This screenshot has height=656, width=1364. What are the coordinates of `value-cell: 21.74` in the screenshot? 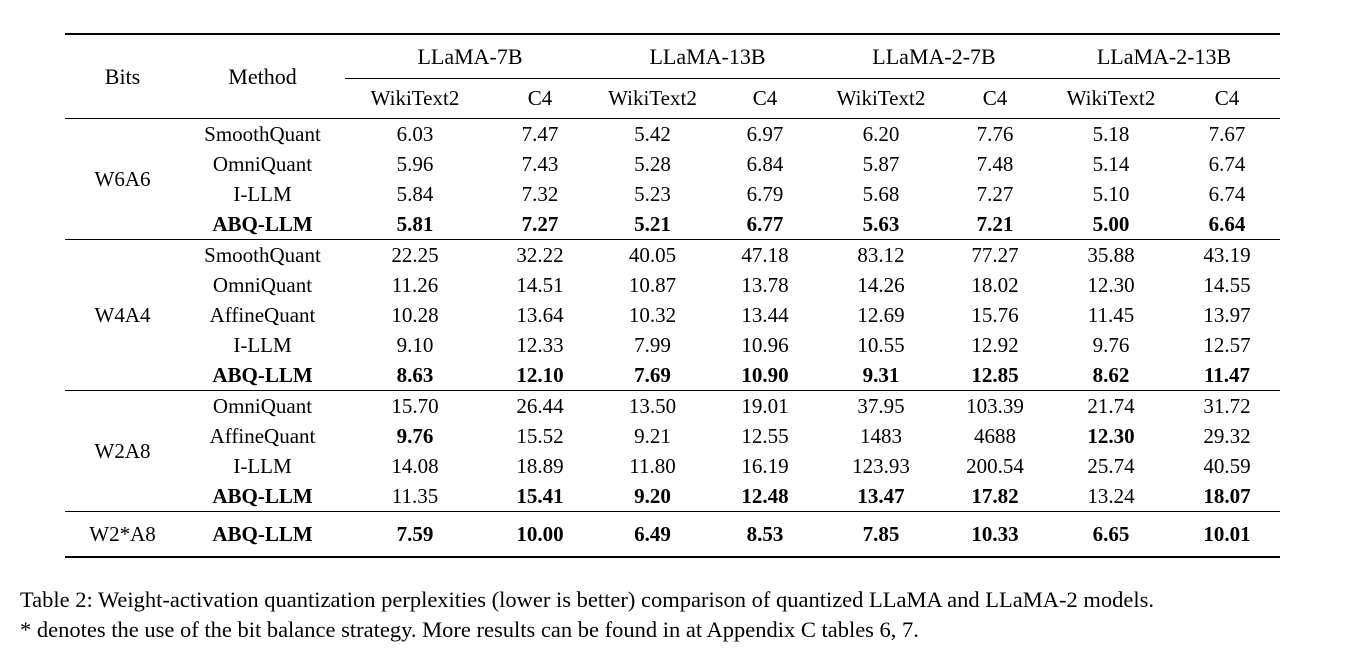 It's located at (1111, 406).